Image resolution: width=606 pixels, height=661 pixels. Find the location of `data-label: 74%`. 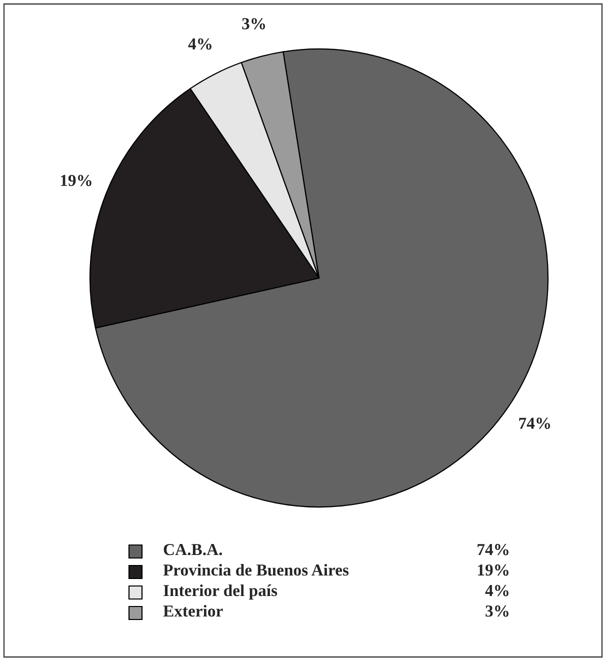

data-label: 74% is located at coordinates (534, 423).